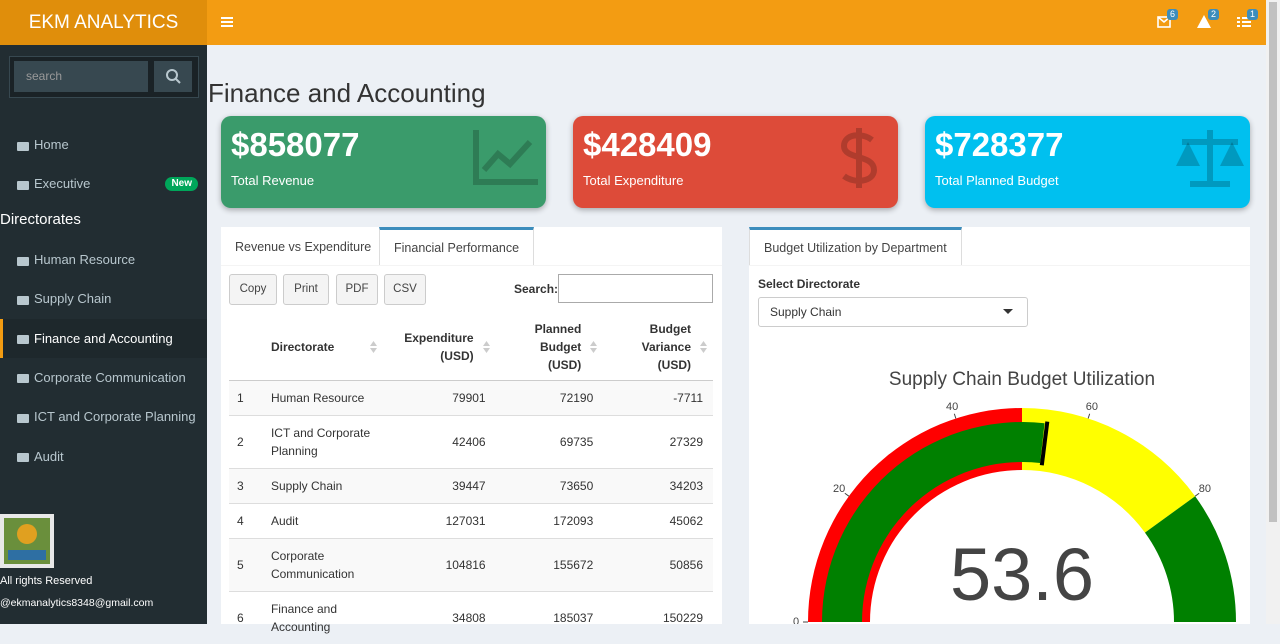  Describe the element at coordinates (405, 289) in the screenshot. I see `export-button: CSV` at that location.